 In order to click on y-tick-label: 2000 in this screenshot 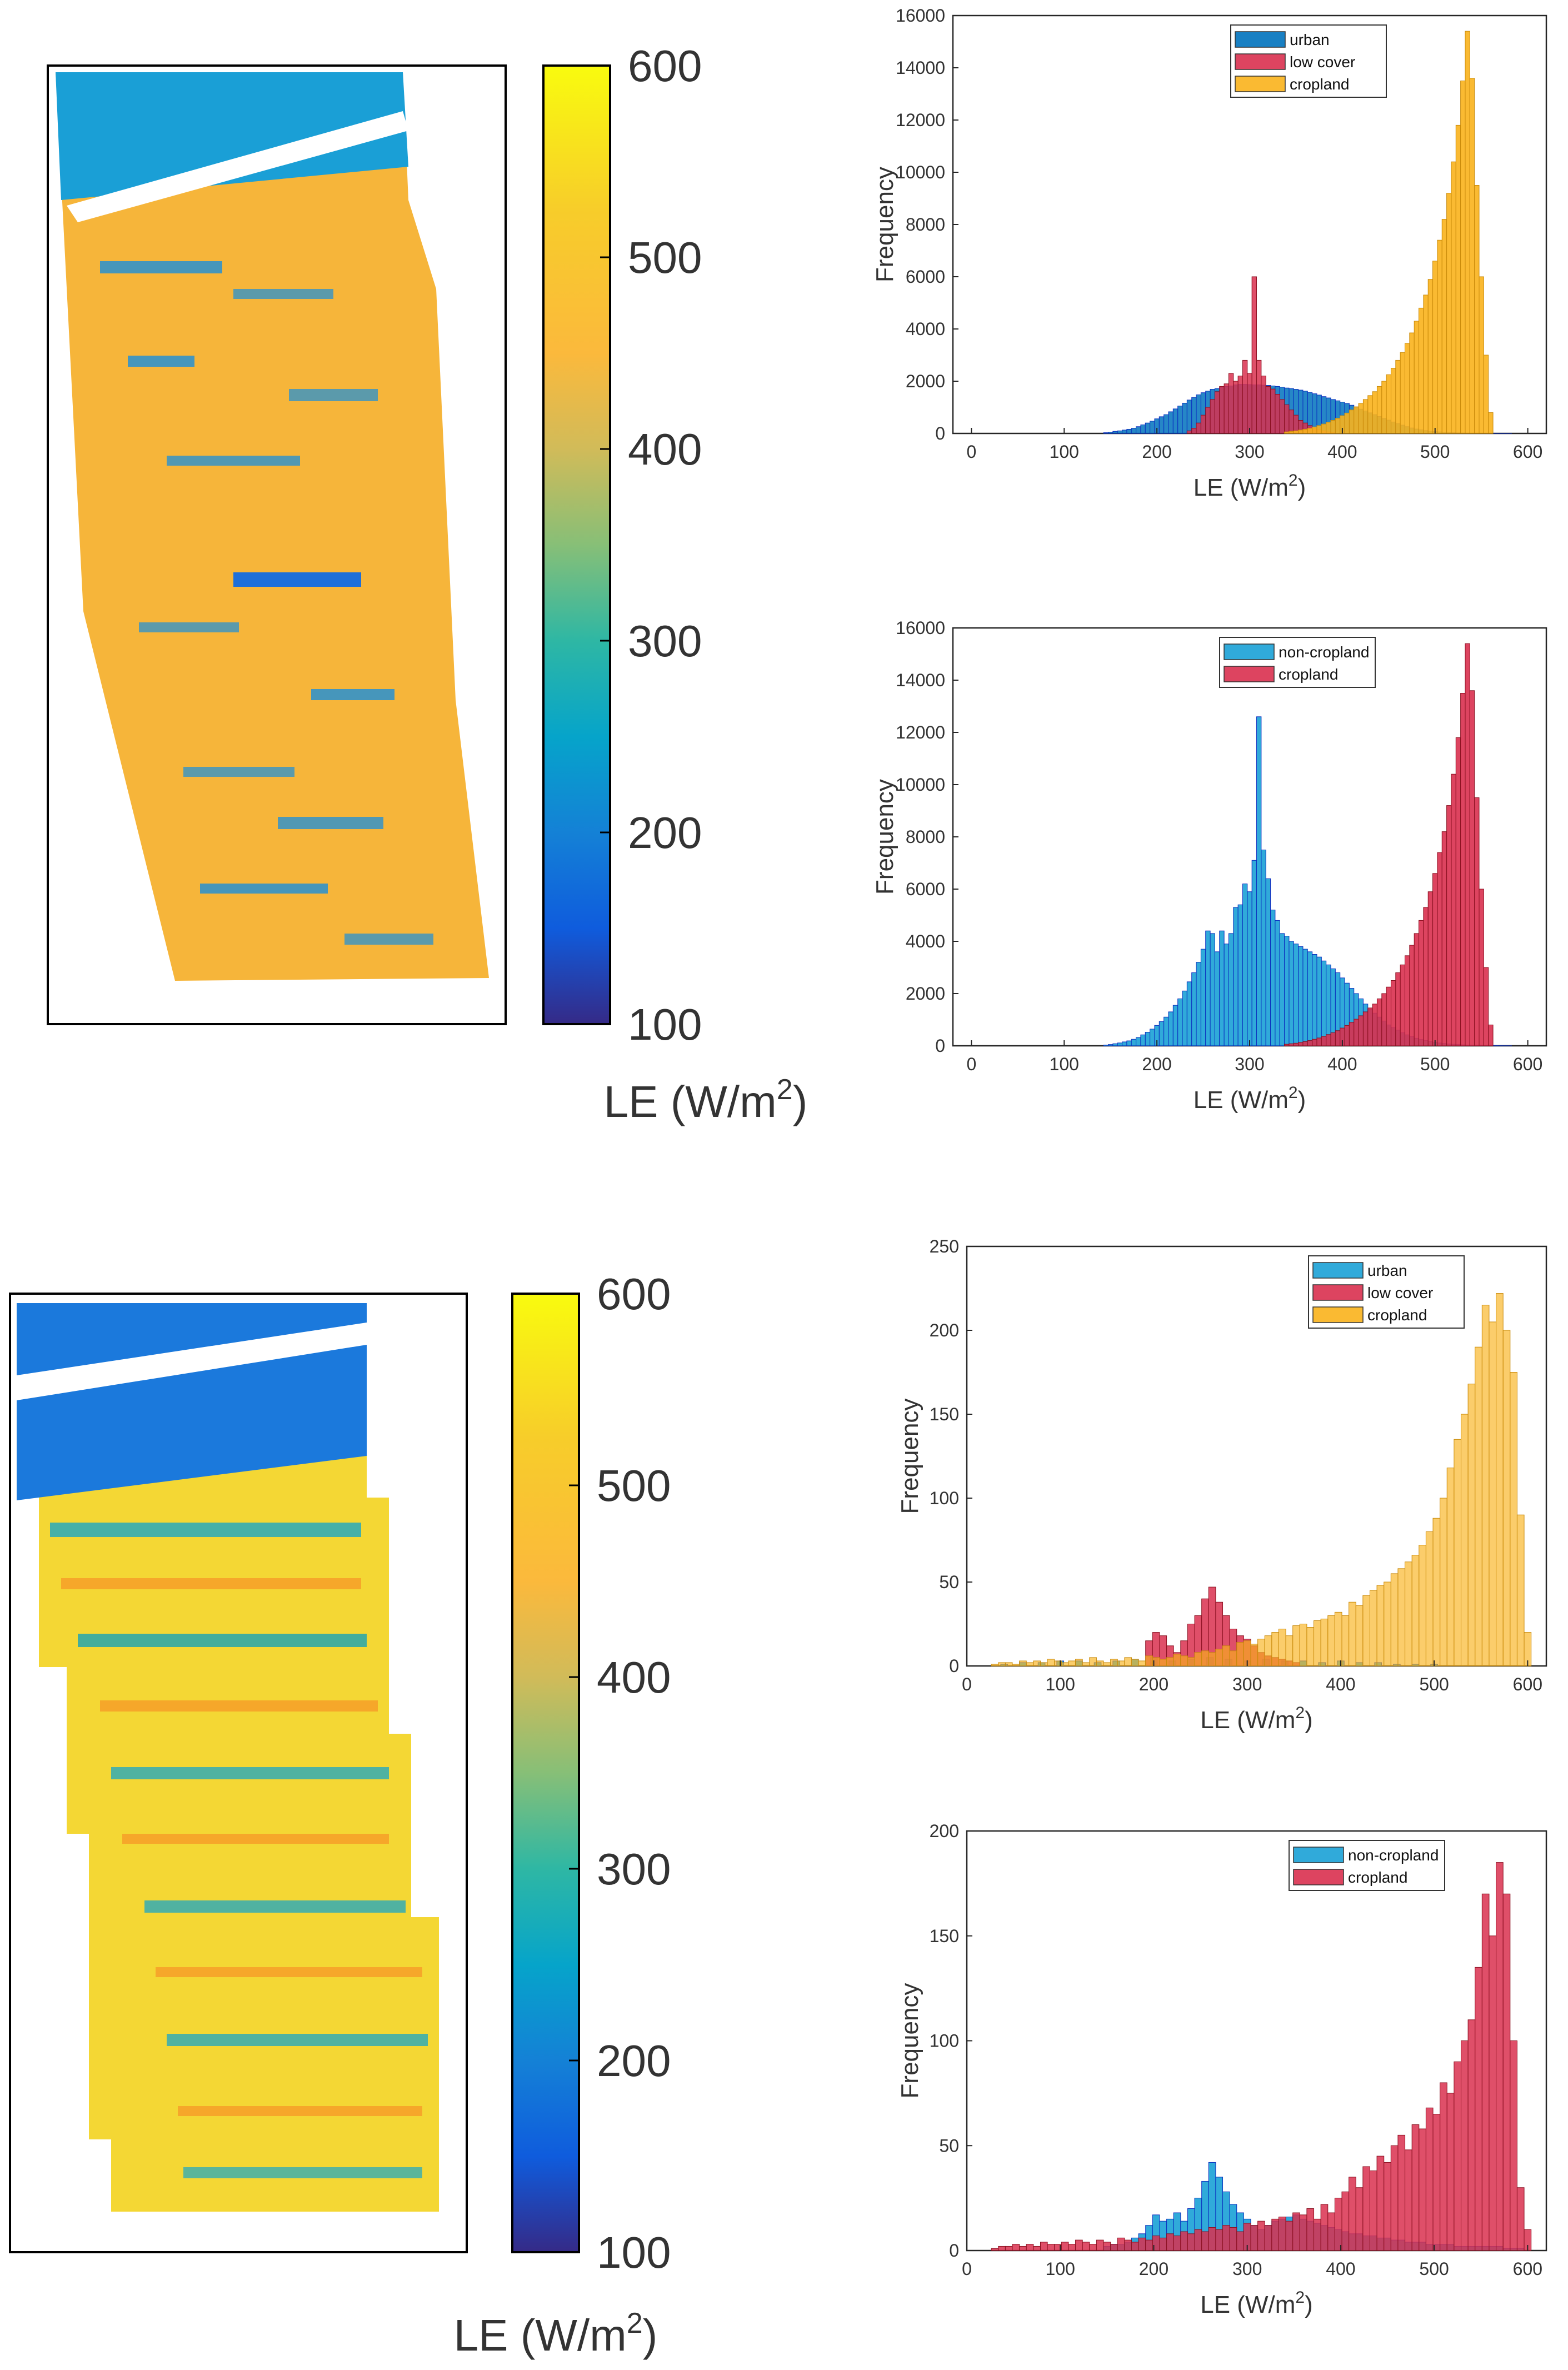, I will do `click(925, 994)`.